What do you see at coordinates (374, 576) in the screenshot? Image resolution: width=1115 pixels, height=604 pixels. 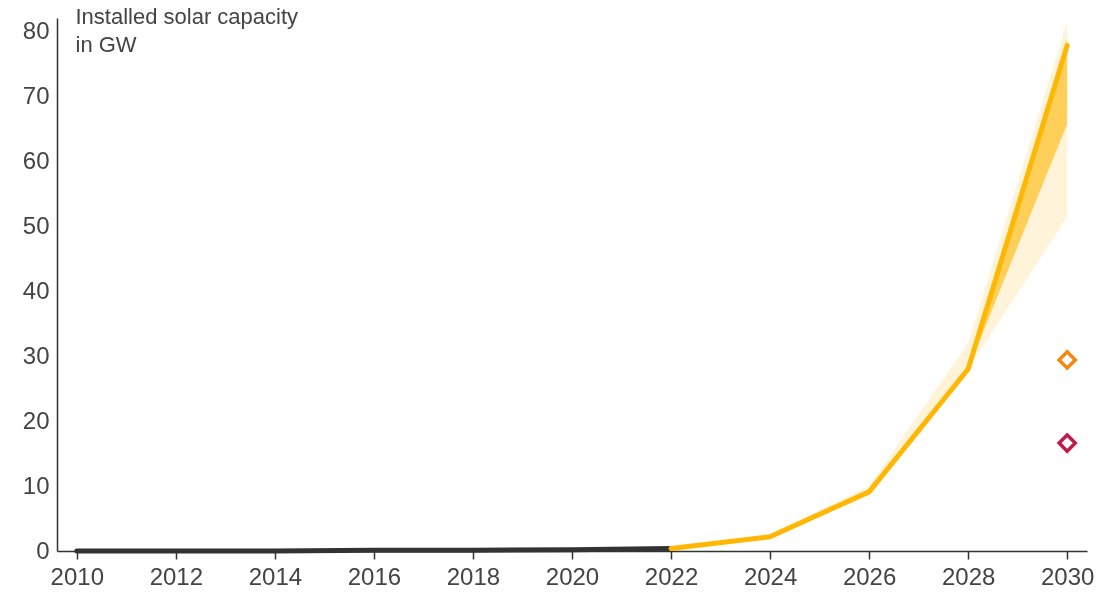 I see `x-tick-label: 2016` at bounding box center [374, 576].